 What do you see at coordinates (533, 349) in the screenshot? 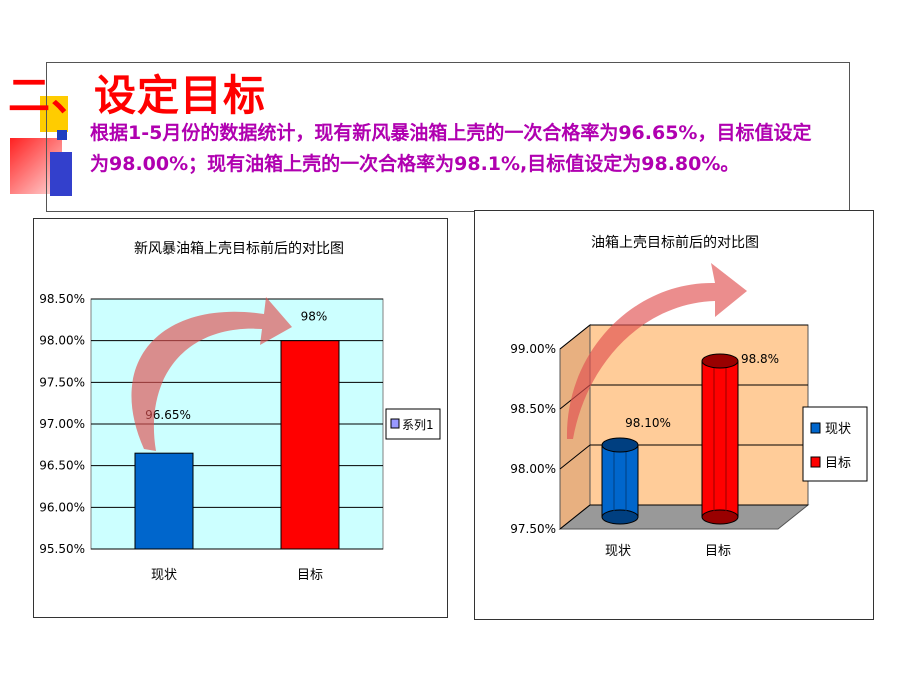
I see `y-tick-label: 99.00%` at bounding box center [533, 349].